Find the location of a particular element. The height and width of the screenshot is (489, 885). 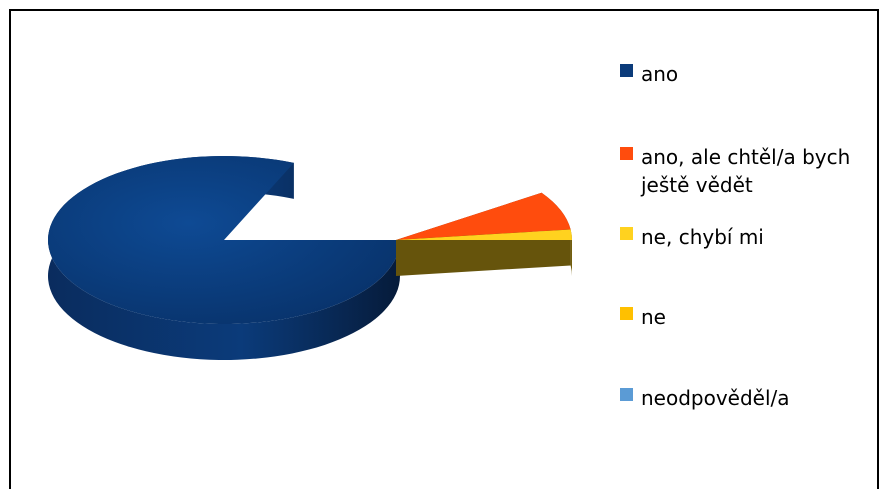

legend-item-ne-chybi: ne, chybí mi is located at coordinates (750, 237).